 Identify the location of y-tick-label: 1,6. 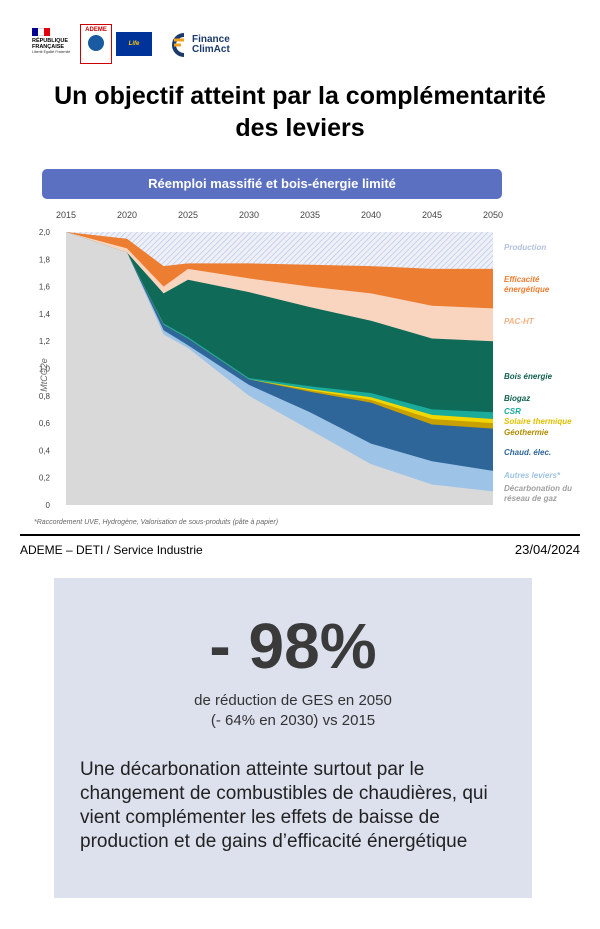
(45, 287).